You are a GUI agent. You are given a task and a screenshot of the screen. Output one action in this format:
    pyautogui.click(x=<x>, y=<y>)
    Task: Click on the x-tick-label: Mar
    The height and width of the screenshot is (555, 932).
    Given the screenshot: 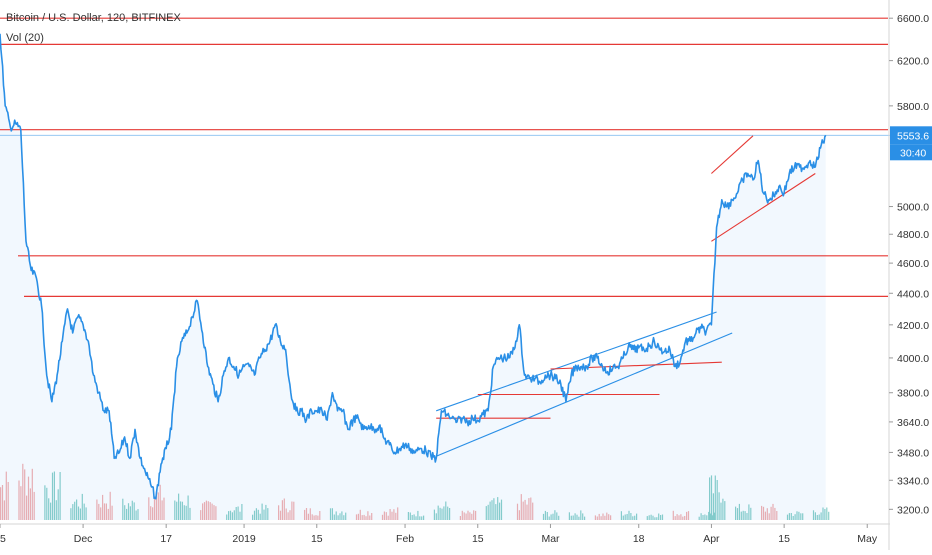 What is the action you would take?
    pyautogui.click(x=550, y=539)
    